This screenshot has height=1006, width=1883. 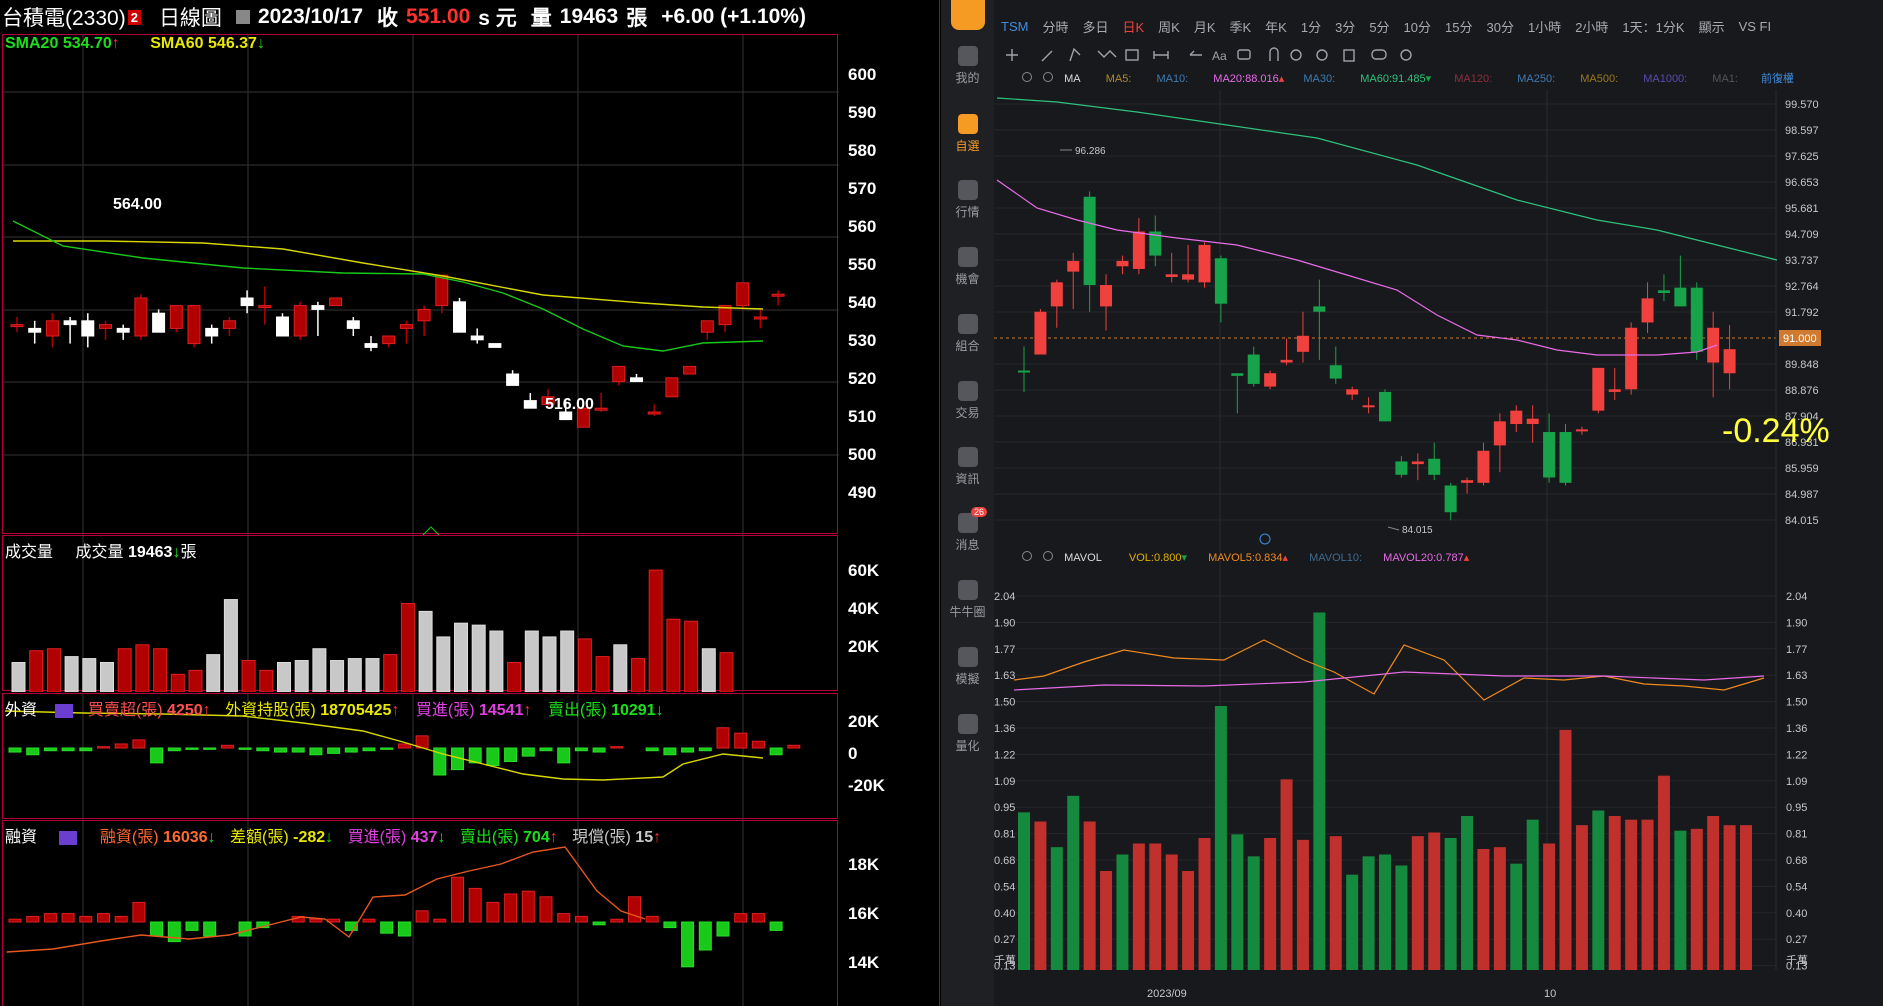 I want to click on period-tab-14: 1小時, so click(x=1544, y=27).